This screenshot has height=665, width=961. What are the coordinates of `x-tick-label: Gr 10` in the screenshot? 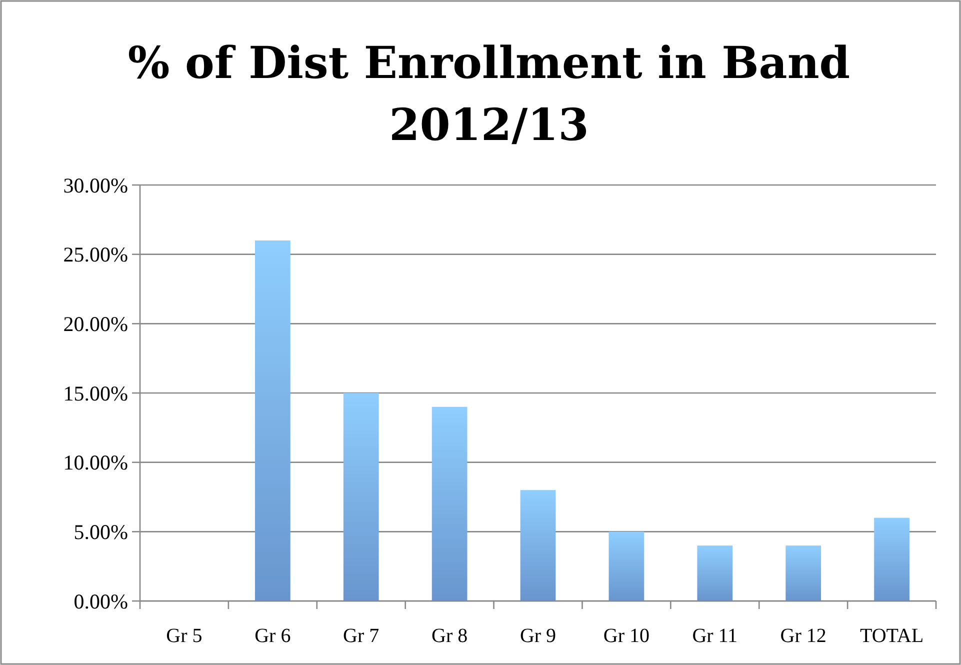 It's located at (626, 636).